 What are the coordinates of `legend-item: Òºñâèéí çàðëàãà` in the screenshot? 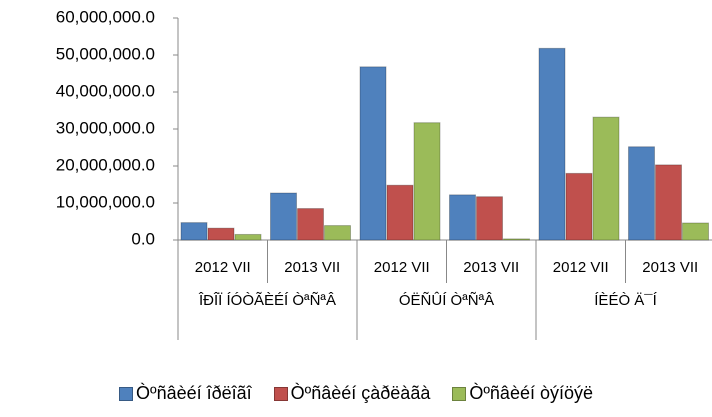 It's located at (352, 393).